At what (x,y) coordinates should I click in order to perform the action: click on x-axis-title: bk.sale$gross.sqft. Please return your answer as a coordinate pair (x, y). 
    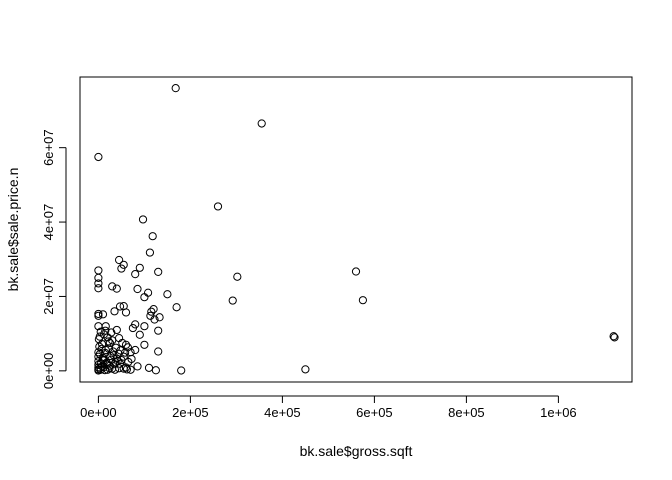
    Looking at the image, I should click on (356, 451).